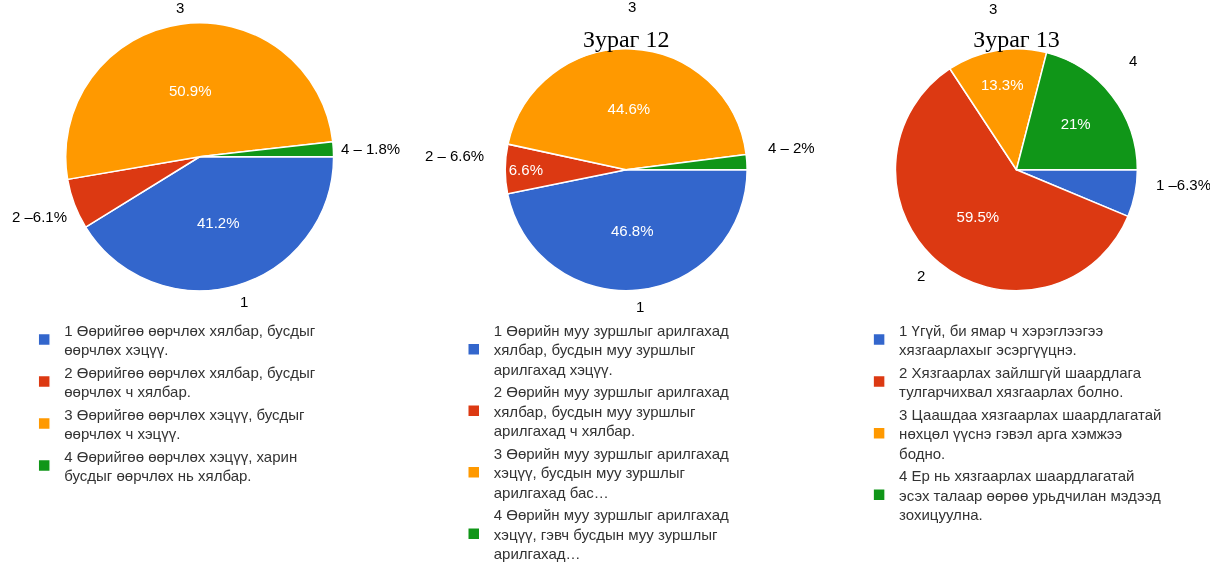 This screenshot has width=1210, height=570. I want to click on legend-label: 2 Өөрийн муу зуршлыг арилгахад хялбар, бусдын муу зуршлыг арилгахад ч хялбар., so click(611, 411).